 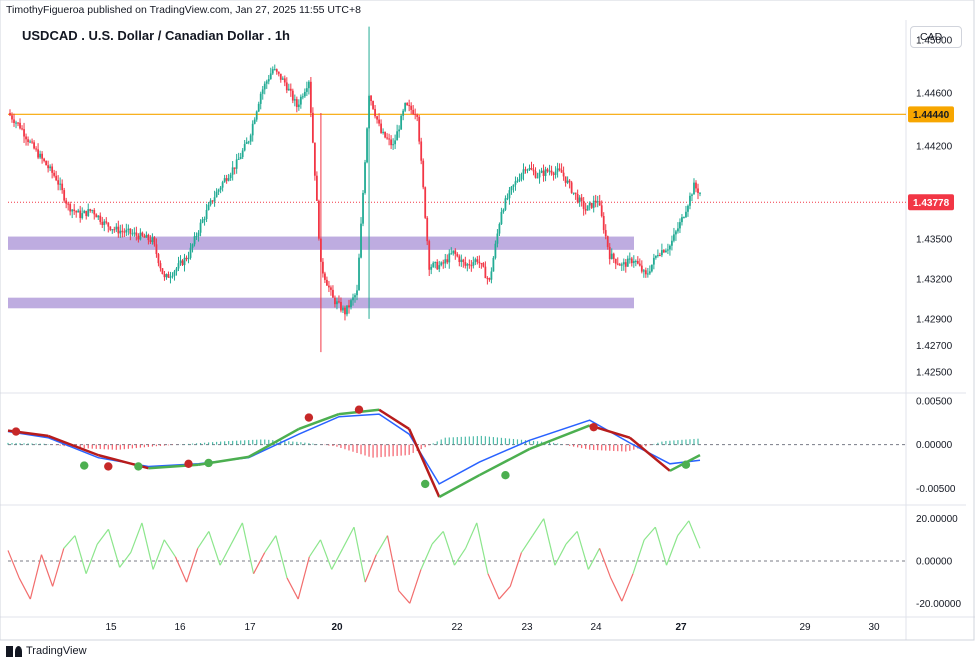 What do you see at coordinates (934, 401) in the screenshot?
I see `macd-tick-label: 0.00500` at bounding box center [934, 401].